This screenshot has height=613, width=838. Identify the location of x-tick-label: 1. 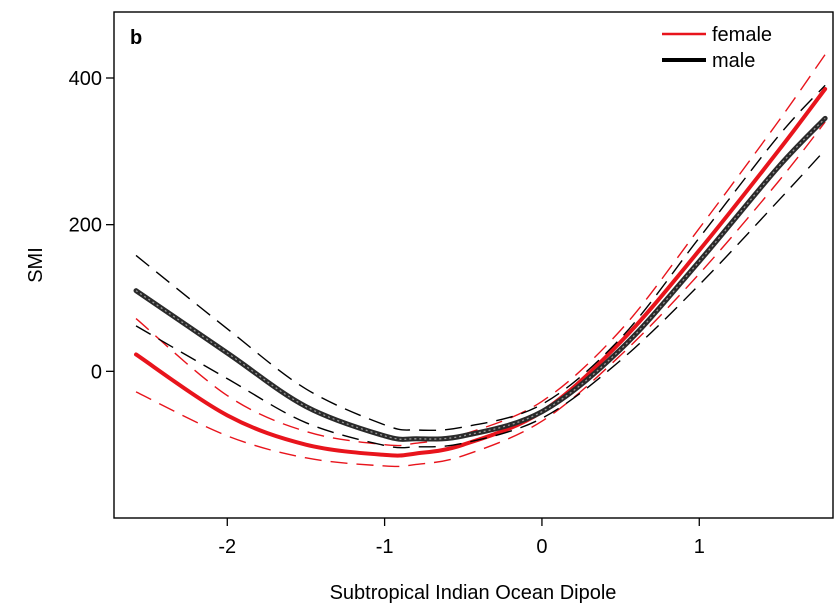
(699, 547).